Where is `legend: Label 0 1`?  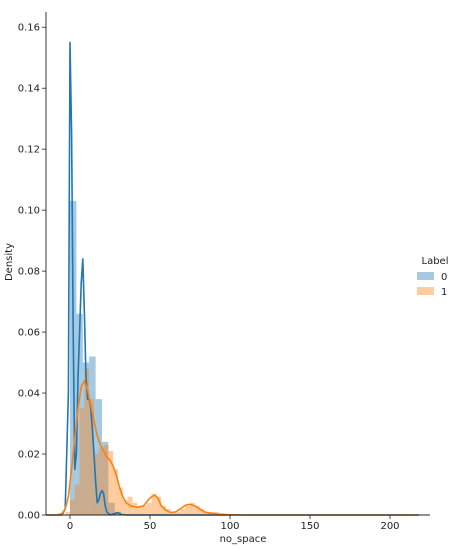
legend: Label 0 1 is located at coordinates (432, 277).